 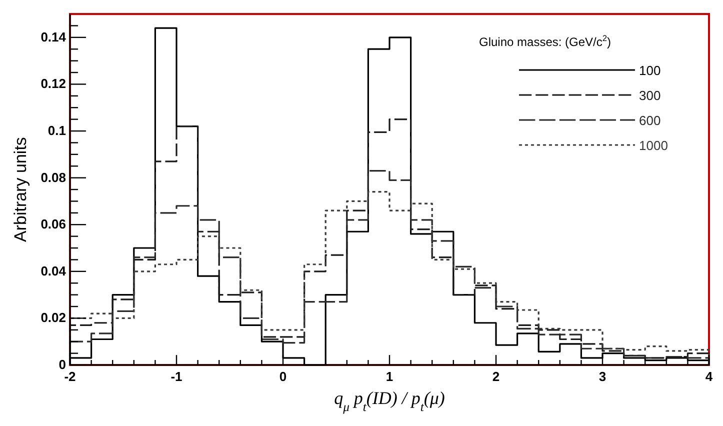 What do you see at coordinates (545, 41) in the screenshot?
I see `legend-title: Gluino masses: (GeV/c$^{2}$)` at bounding box center [545, 41].